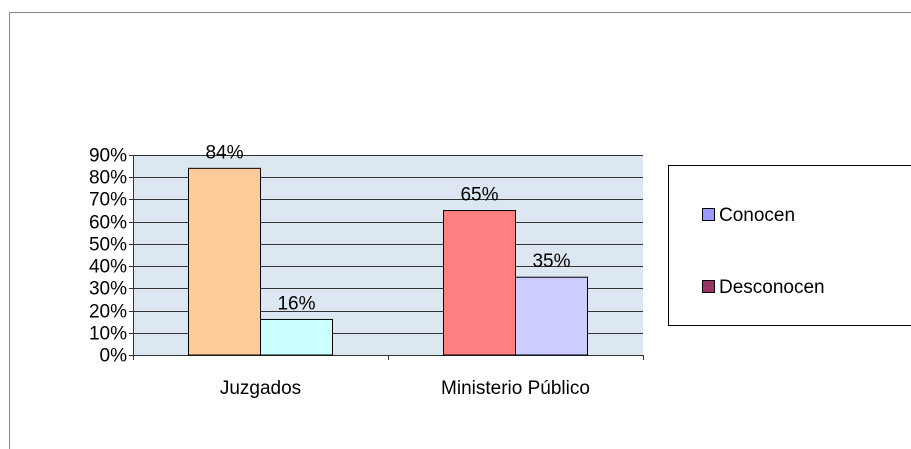 This screenshot has height=449, width=911. What do you see at coordinates (108, 245) in the screenshot?
I see `y-tick-label: 50%` at bounding box center [108, 245].